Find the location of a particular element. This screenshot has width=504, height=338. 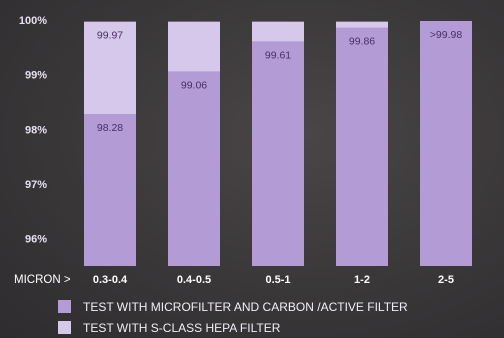

data-label-microfilter-1-2: 99.86 is located at coordinates (362, 42).